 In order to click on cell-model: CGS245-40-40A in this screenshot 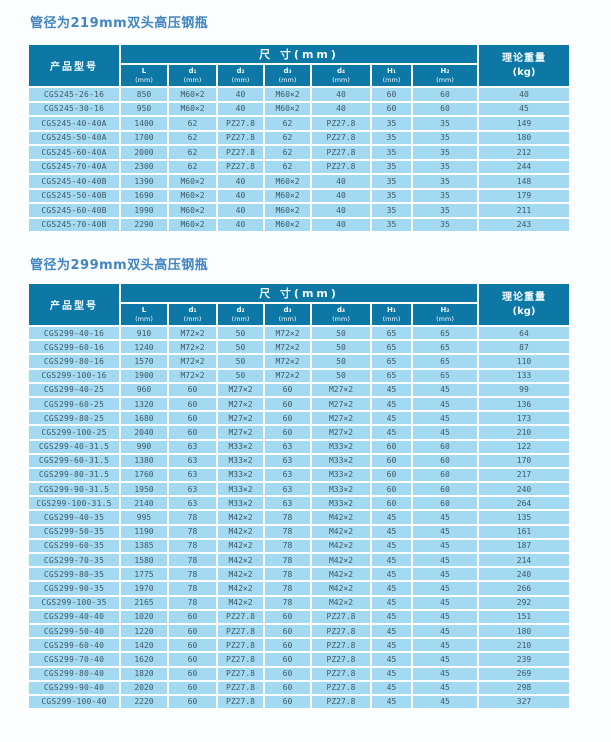, I will do `click(74, 123)`.